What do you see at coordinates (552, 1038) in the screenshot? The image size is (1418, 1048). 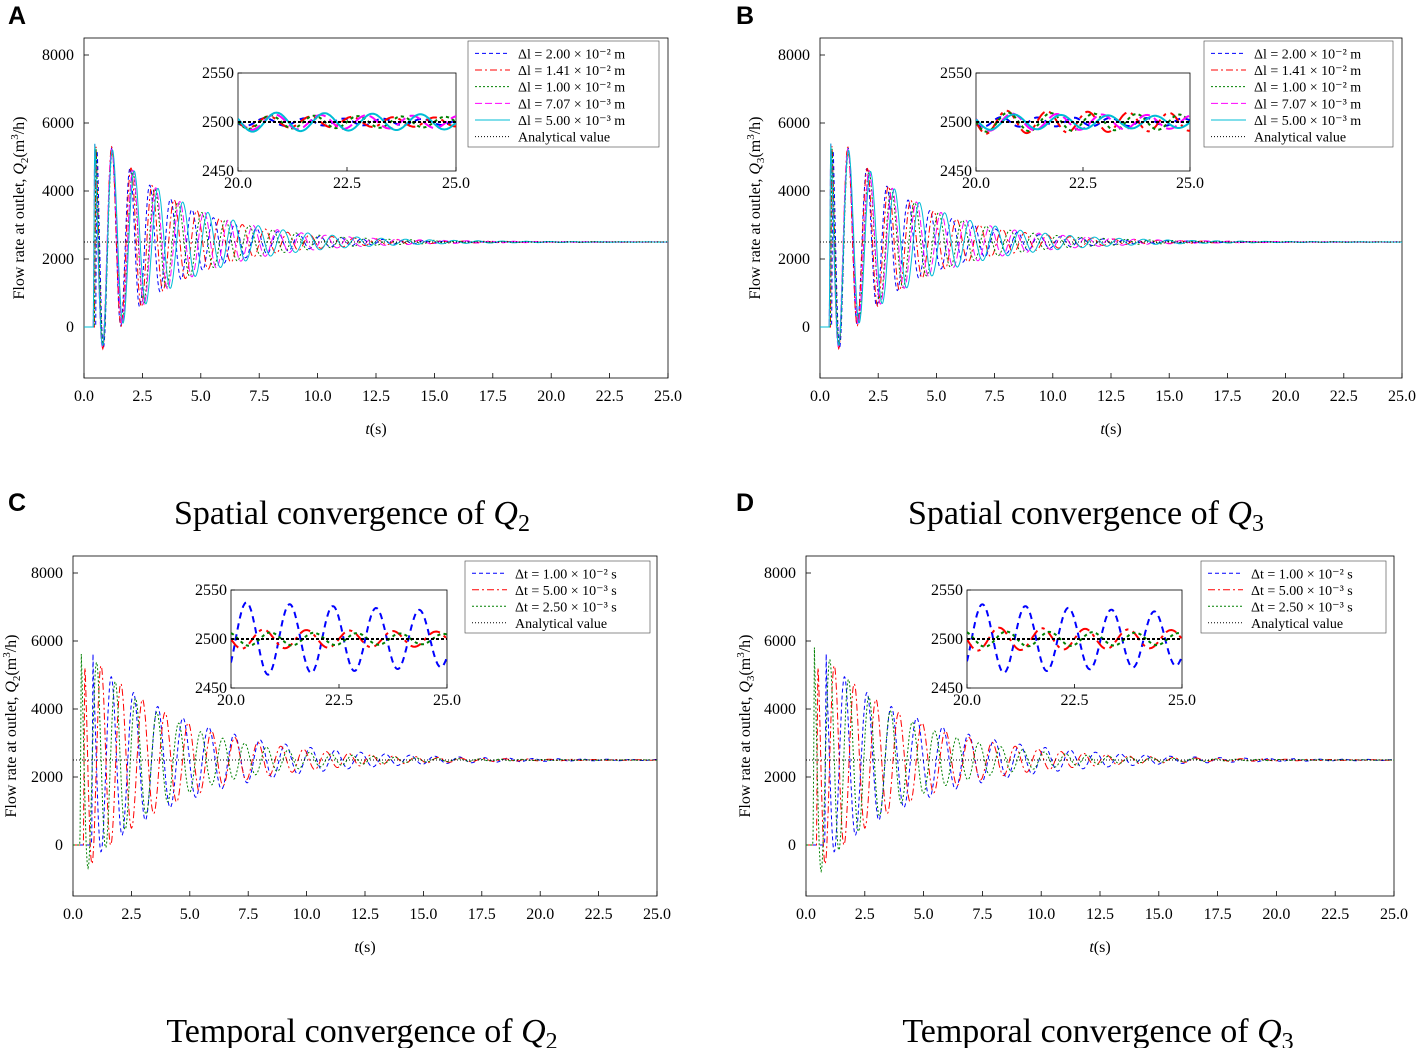 I see `caption-subscript: 2` at bounding box center [552, 1038].